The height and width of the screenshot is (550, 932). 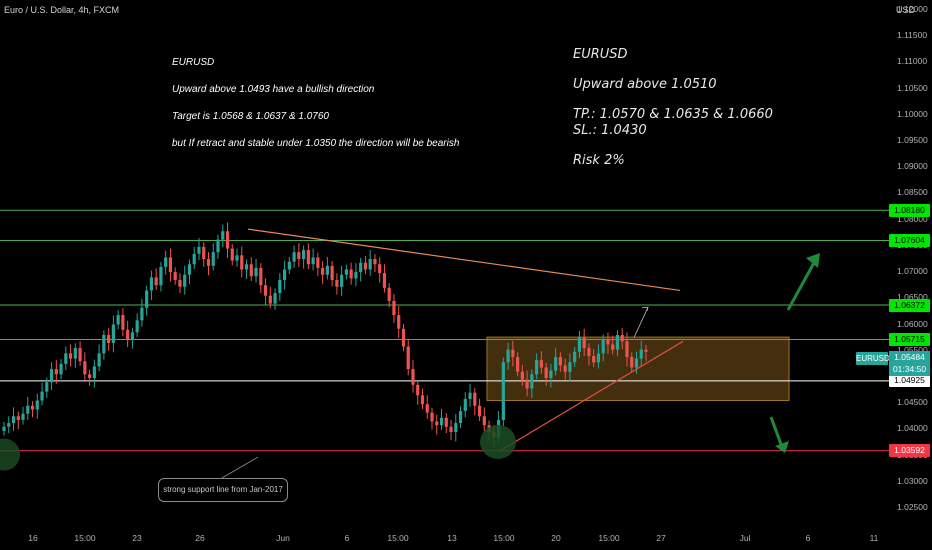 I want to click on y-tick-label: 1.12000, so click(x=912, y=9).